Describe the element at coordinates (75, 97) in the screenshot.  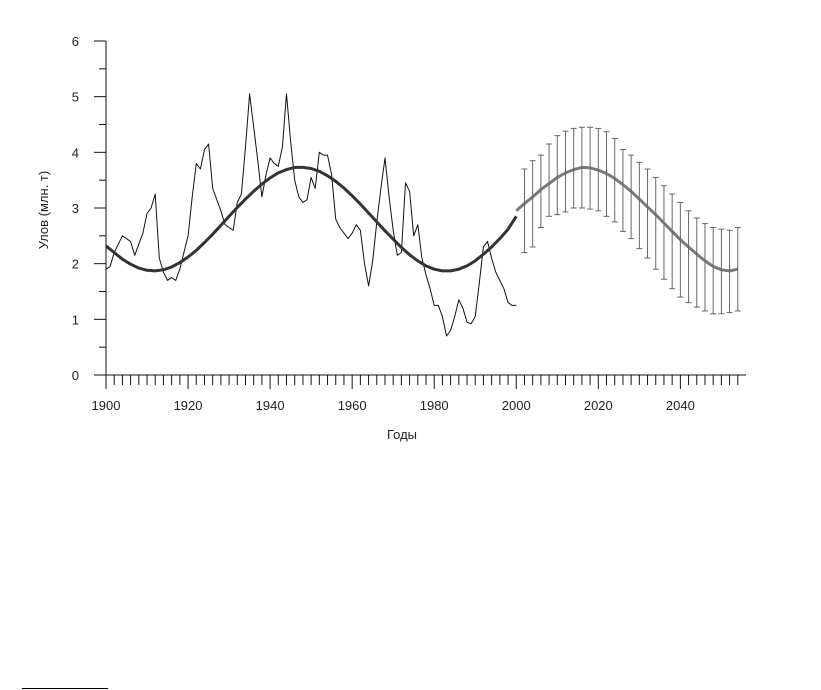
I see `y-tick-label: 5` at that location.